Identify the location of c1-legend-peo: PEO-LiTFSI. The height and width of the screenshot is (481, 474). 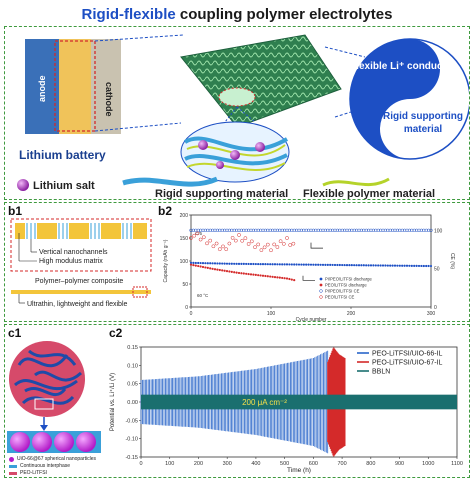
(33, 473).